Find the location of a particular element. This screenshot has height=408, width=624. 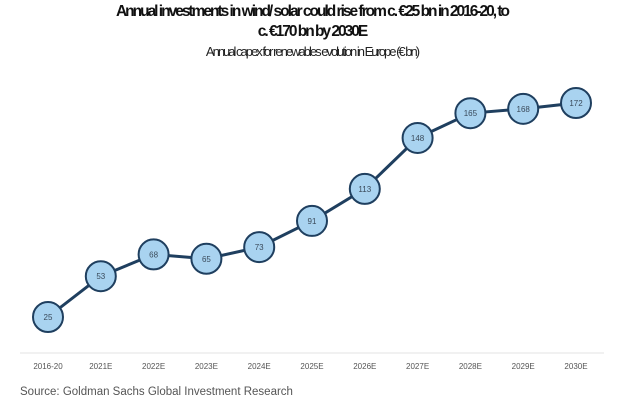

data-point: 25 is located at coordinates (48, 317).